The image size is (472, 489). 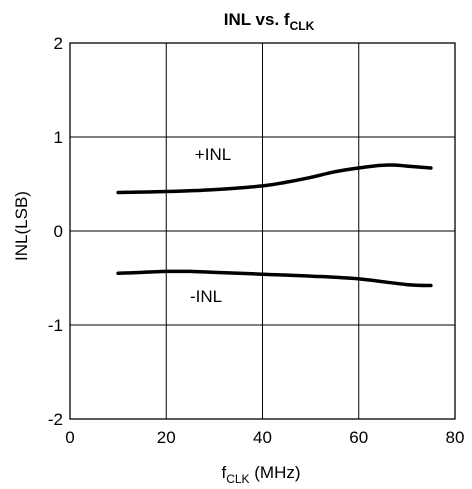 What do you see at coordinates (260, 474) in the screenshot?
I see `x-axis-label: fCLK (MHz)` at bounding box center [260, 474].